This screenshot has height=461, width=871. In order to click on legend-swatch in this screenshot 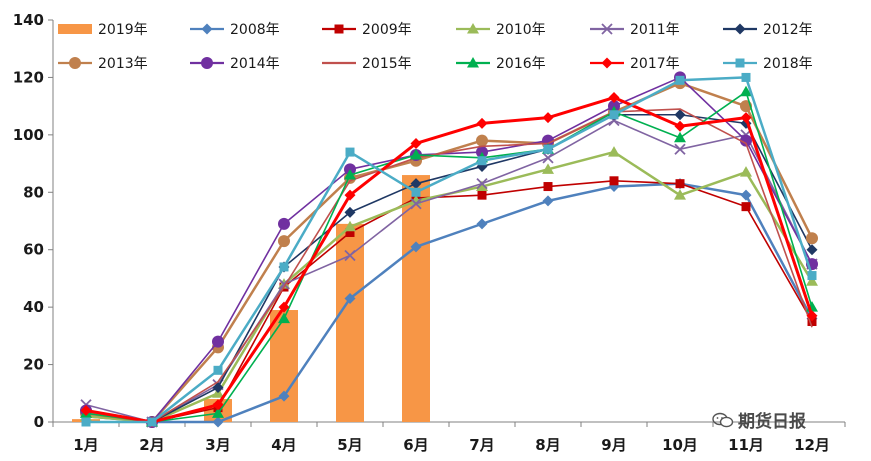, I will do `click(75, 29)`.